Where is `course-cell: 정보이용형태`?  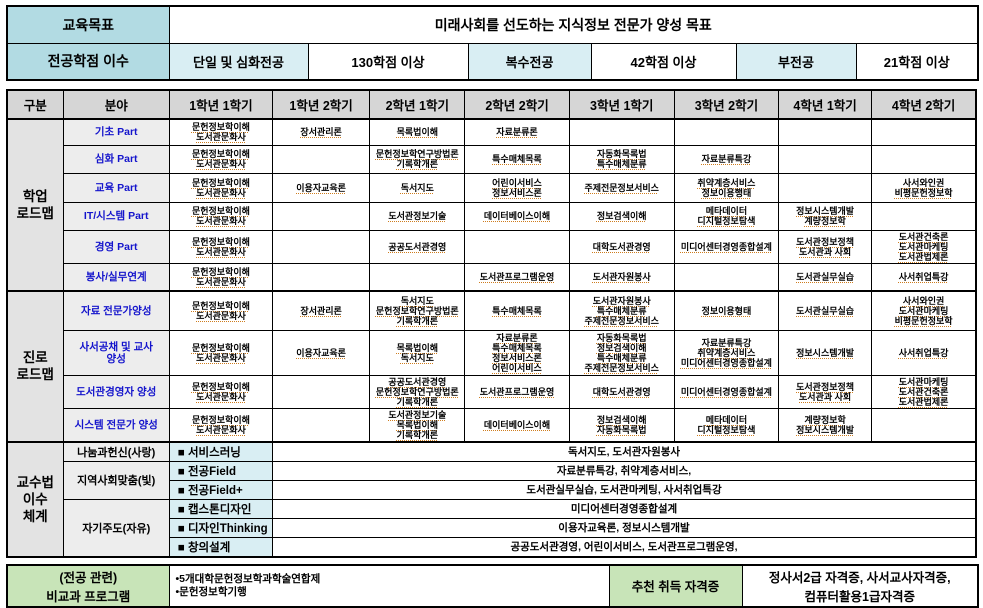 course-cell: 정보이용형태 is located at coordinates (726, 310).